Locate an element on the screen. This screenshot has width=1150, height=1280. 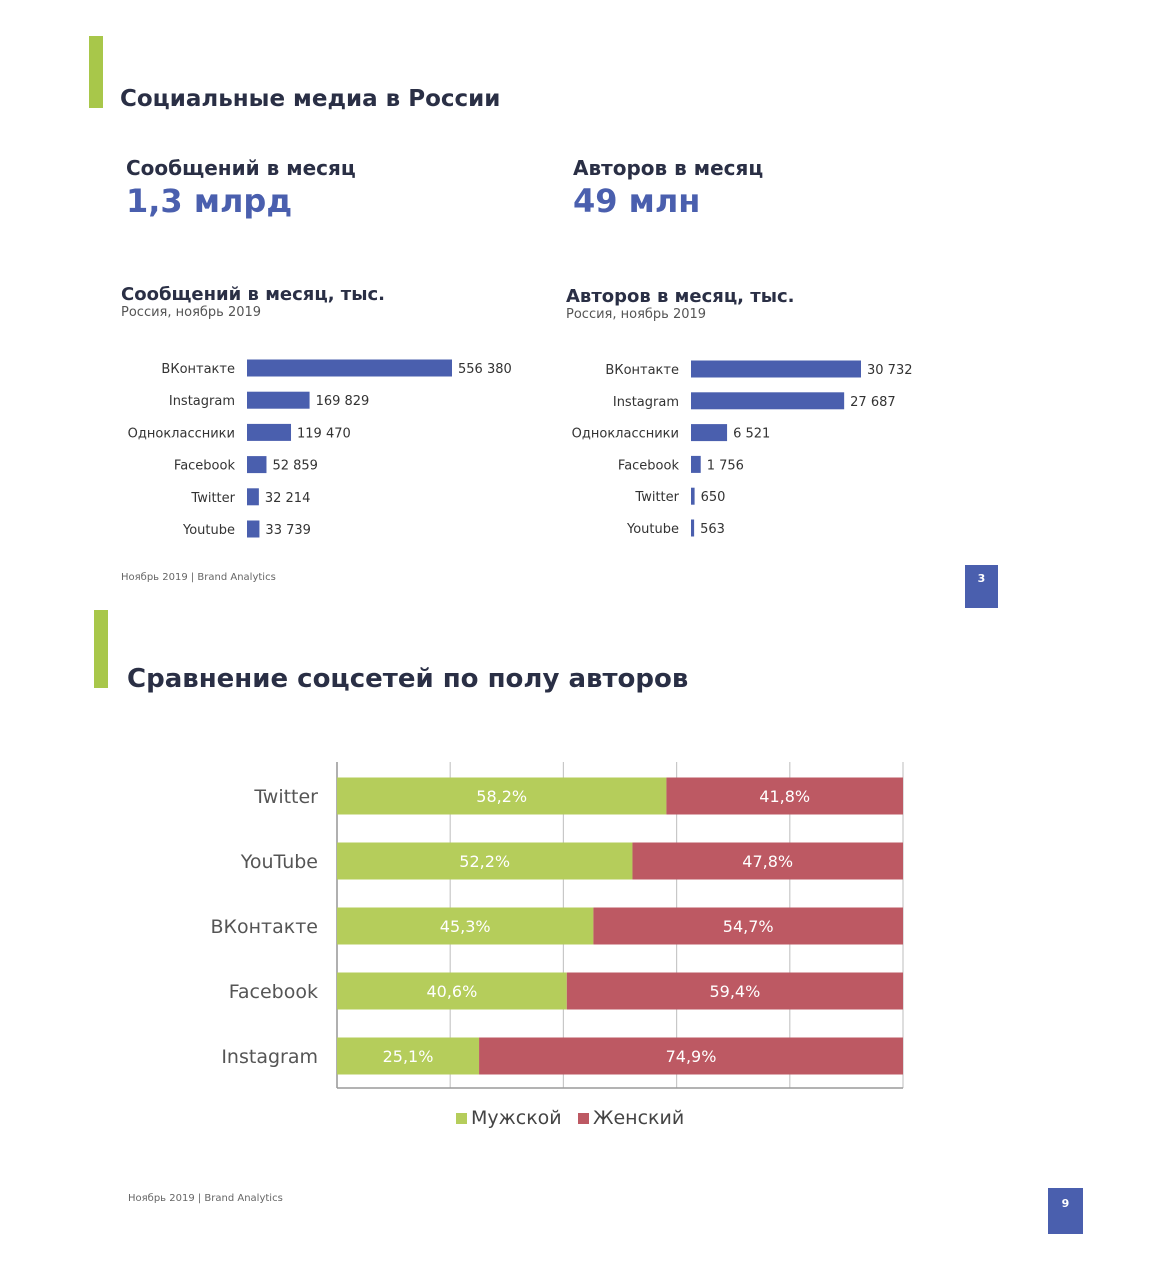
kpi-messages-value: 1,3 млрд is located at coordinates (209, 201).